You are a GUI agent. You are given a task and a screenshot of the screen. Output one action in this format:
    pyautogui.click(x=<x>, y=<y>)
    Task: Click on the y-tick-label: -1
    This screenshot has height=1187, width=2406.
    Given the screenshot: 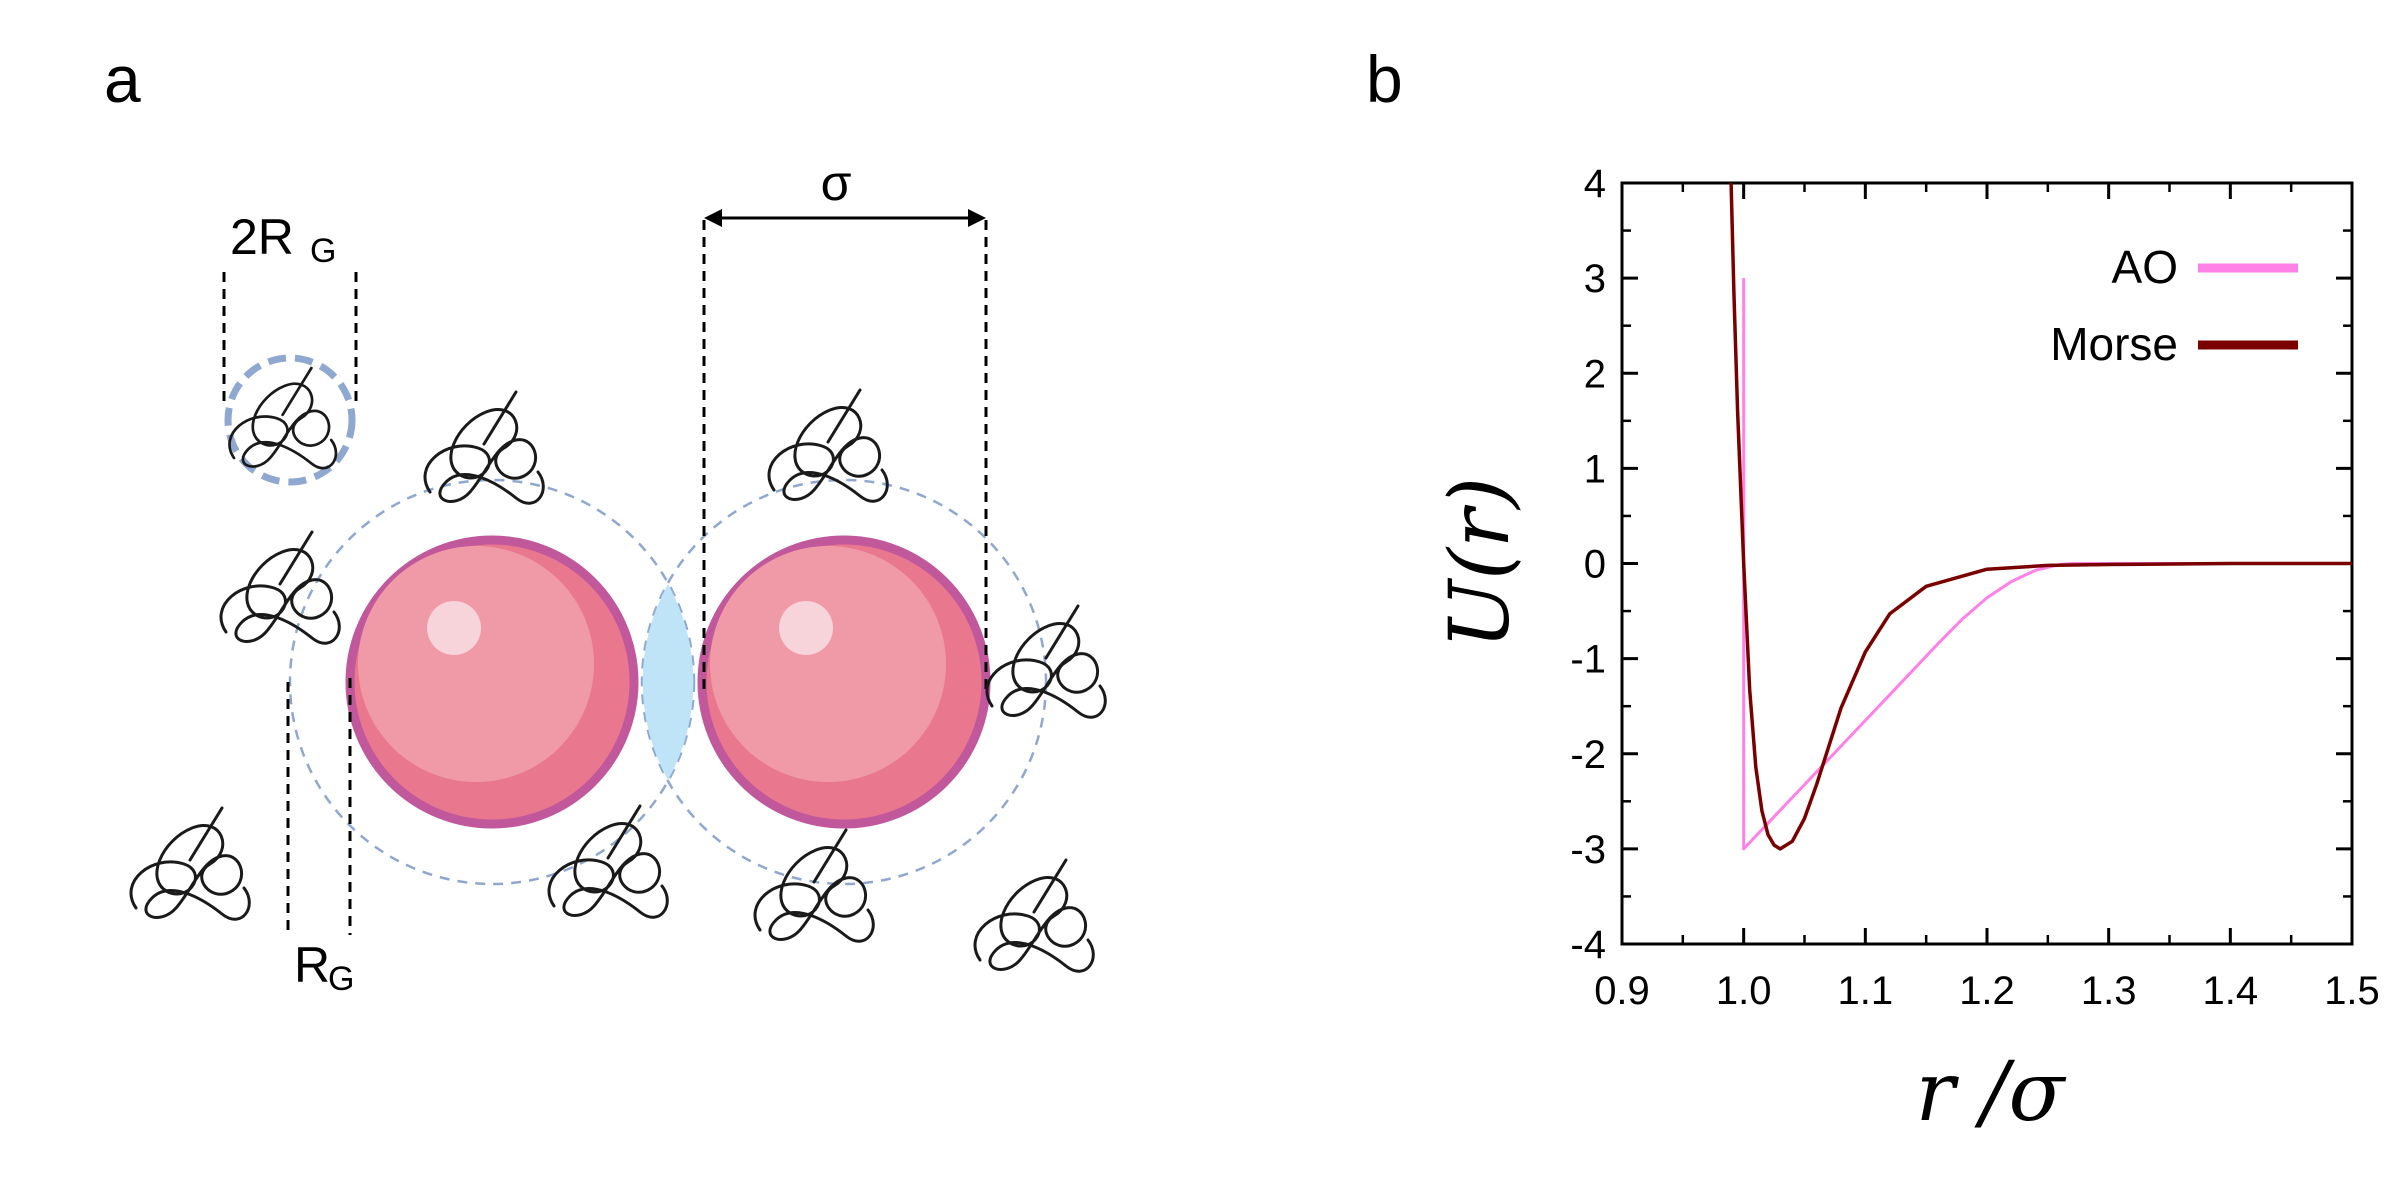 What is the action you would take?
    pyautogui.click(x=1588, y=660)
    